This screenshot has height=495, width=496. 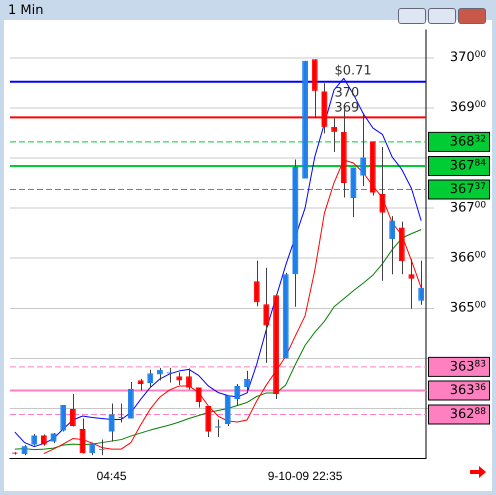 I want to click on annotation: 369, so click(x=347, y=108).